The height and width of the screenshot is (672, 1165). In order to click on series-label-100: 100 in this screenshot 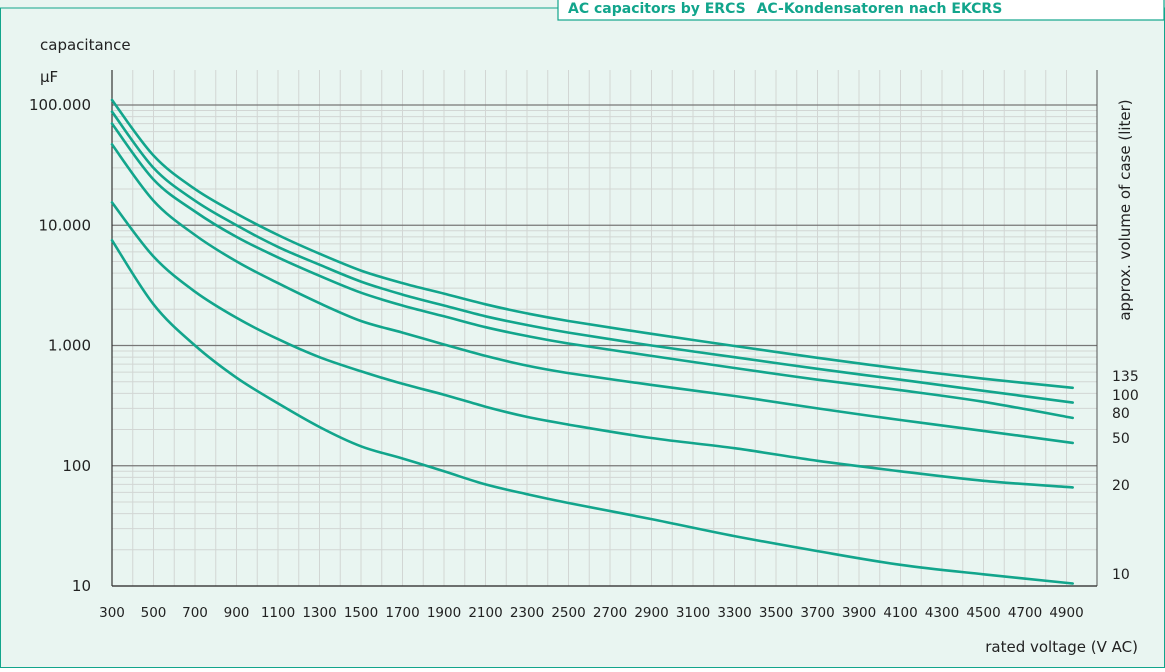, I will do `click(1125, 396)`.